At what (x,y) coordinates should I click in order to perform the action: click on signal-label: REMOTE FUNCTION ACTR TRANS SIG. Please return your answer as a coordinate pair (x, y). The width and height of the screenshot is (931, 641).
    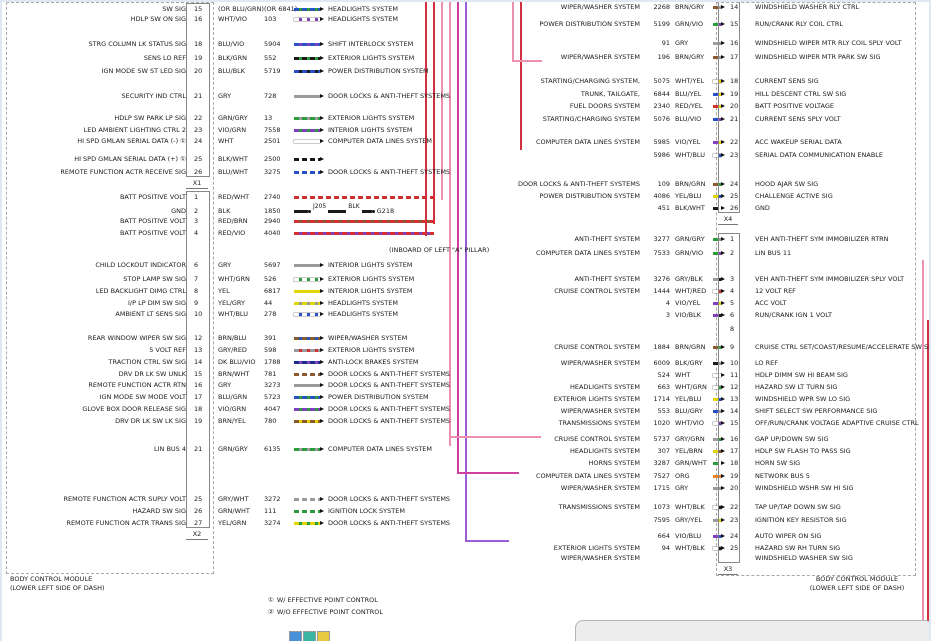
    Looking at the image, I should click on (126, 523).